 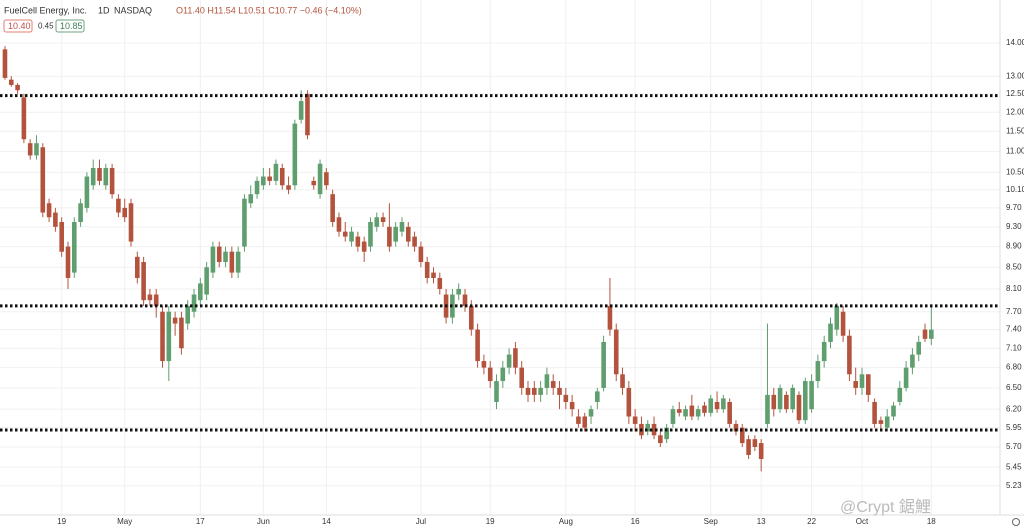 What do you see at coordinates (1016, 522) in the screenshot?
I see `settings-icon` at bounding box center [1016, 522].